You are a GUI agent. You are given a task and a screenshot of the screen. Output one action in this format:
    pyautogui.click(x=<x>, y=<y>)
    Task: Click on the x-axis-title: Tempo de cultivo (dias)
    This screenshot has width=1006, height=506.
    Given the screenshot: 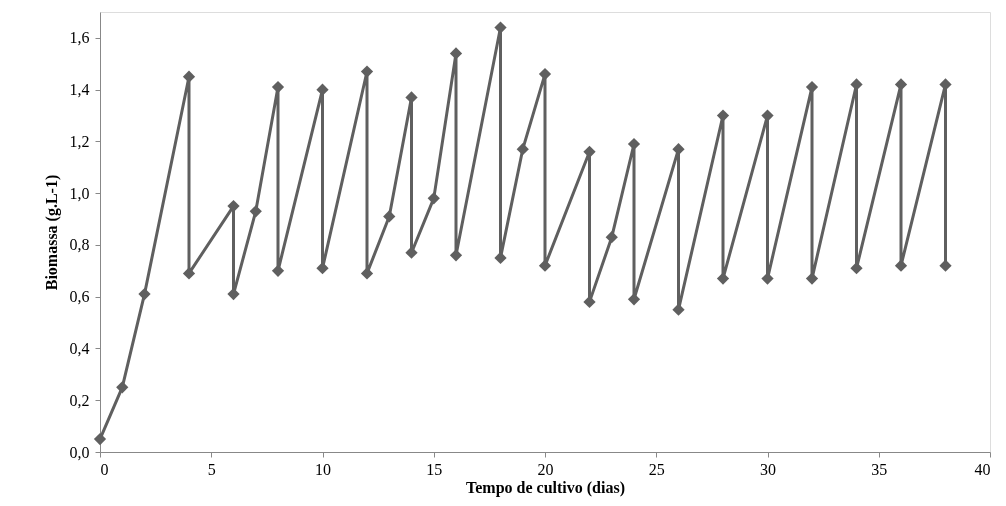 What is the action you would take?
    pyautogui.click(x=545, y=487)
    